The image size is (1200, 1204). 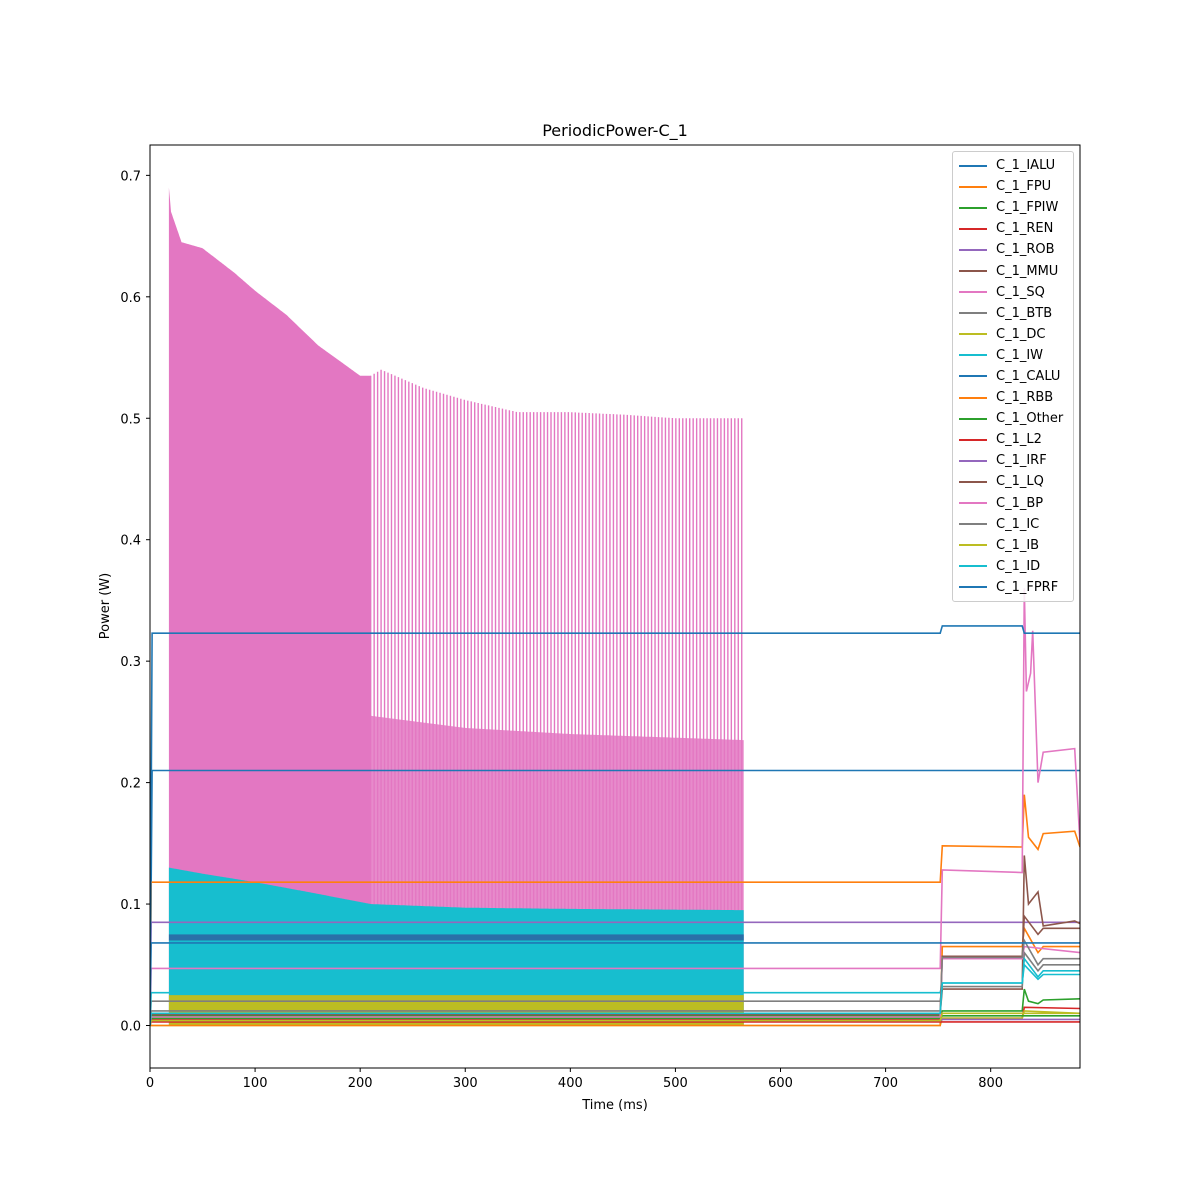 I want to click on legend-label: C_1_BP, so click(x=1020, y=503).